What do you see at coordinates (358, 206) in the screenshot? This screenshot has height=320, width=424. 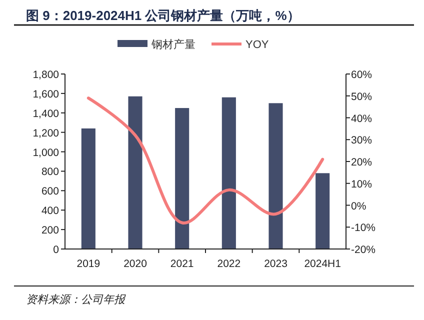 I see `y2-tick-label: 0%` at bounding box center [358, 206].